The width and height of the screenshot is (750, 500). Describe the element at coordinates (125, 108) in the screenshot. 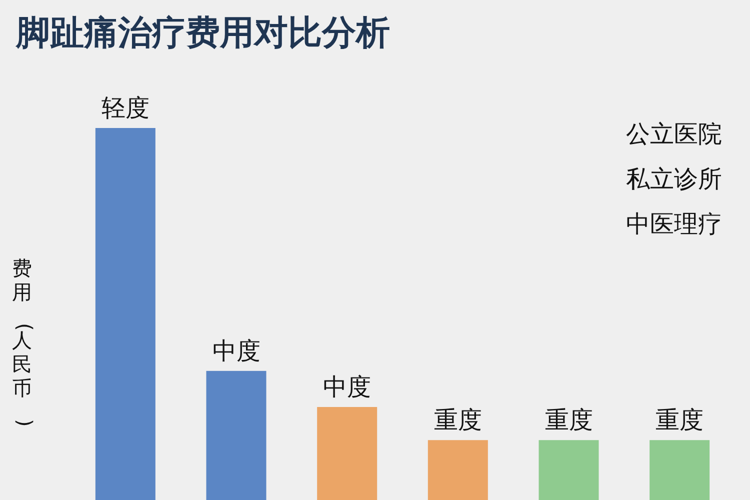

I see `x-tick-label: 轻度` at that location.